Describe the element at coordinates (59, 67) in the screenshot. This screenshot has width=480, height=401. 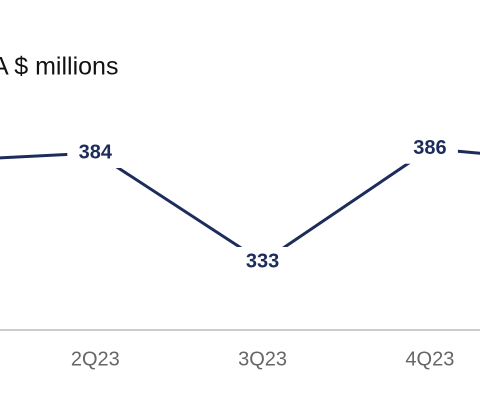
I see `chart-title: A $ millions` at that location.